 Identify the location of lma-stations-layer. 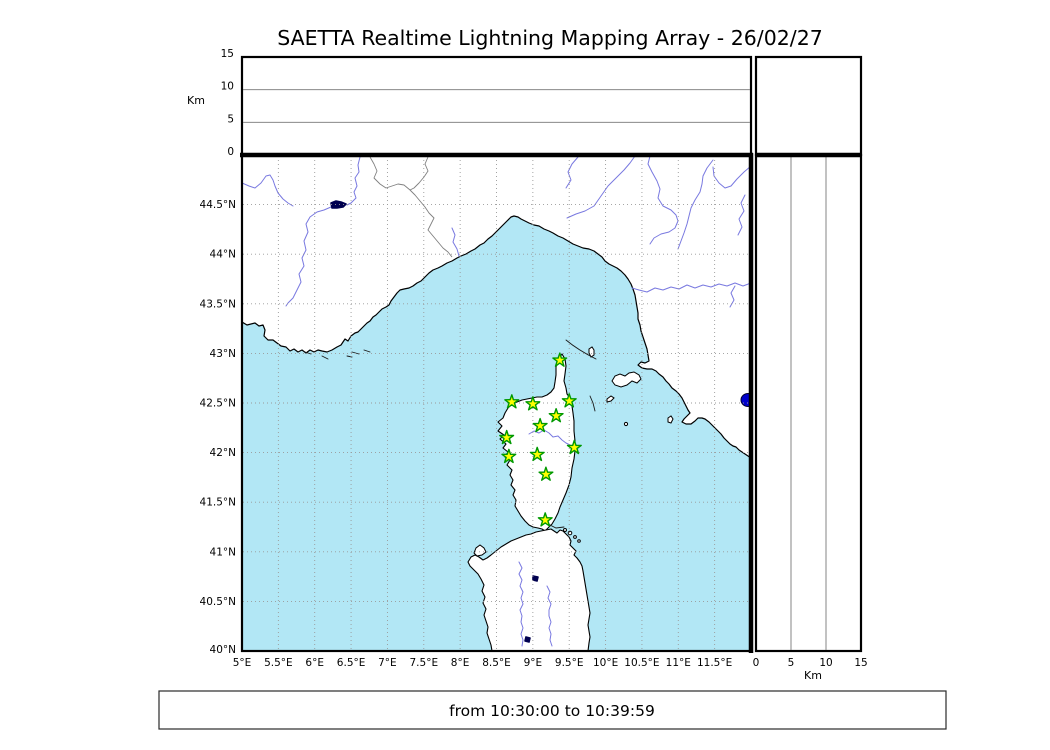
(540, 439).